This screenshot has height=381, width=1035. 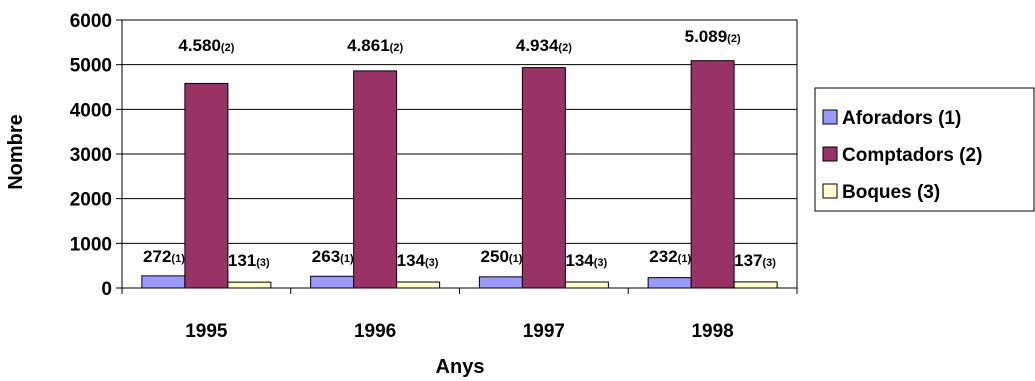 What do you see at coordinates (91, 200) in the screenshot?
I see `y-tick-label: 2000` at bounding box center [91, 200].